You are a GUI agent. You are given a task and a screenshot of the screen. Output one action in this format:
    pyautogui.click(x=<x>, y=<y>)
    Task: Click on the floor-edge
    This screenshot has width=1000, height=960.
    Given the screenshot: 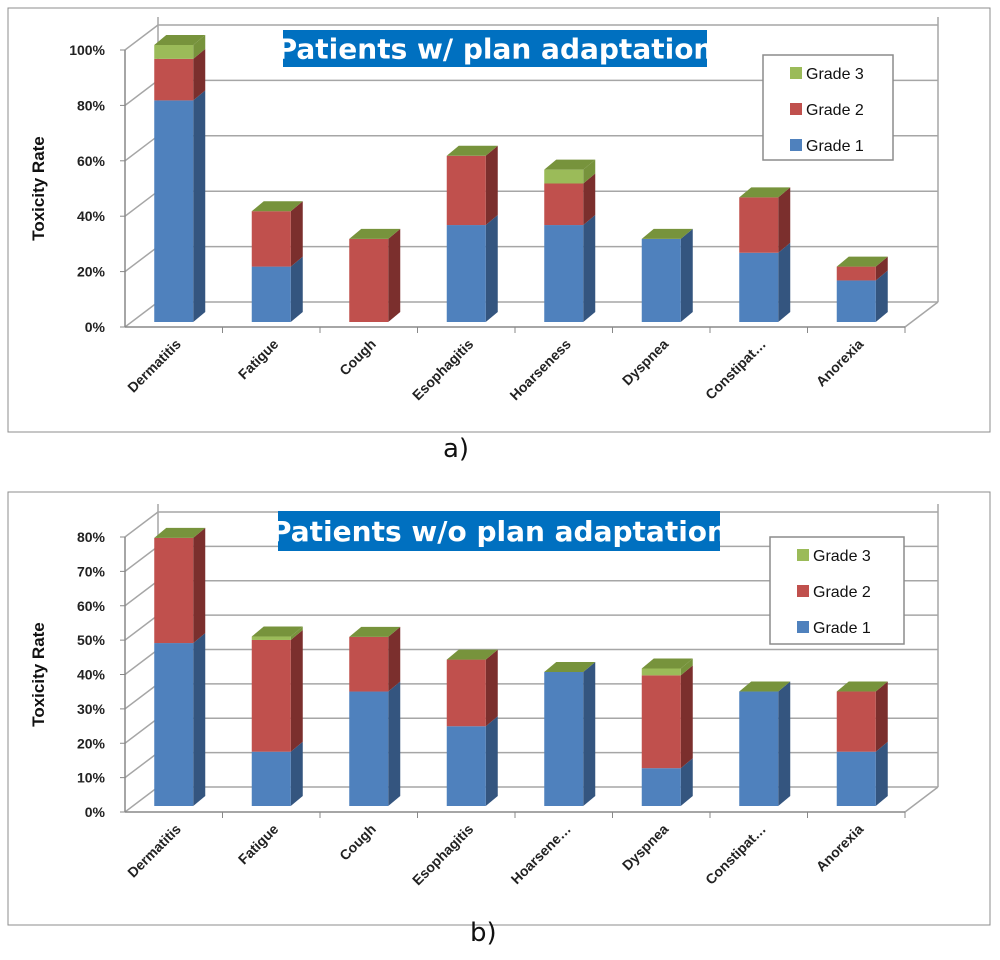 What is the action you would take?
    pyautogui.click(x=921, y=799)
    